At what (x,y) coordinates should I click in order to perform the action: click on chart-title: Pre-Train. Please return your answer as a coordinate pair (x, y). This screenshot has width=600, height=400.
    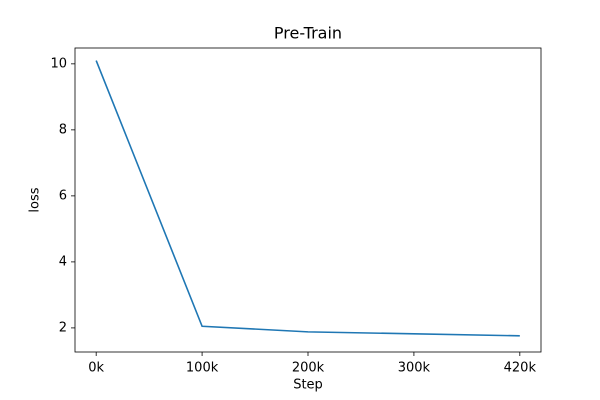
    Looking at the image, I should click on (308, 33).